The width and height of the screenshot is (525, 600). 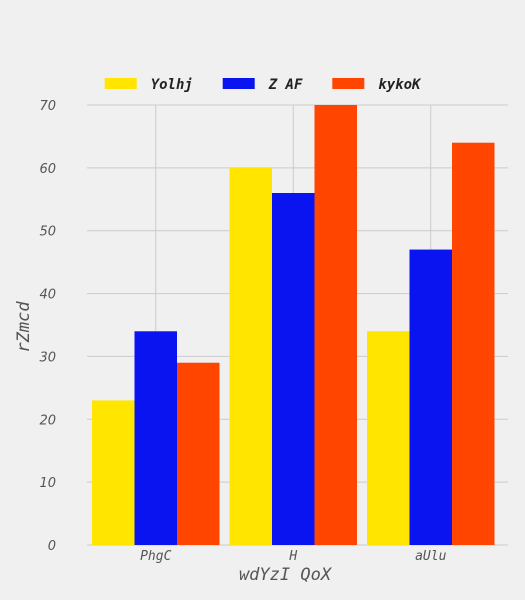 What do you see at coordinates (400, 85) in the screenshot?
I see `legend-label: kykoK` at bounding box center [400, 85].